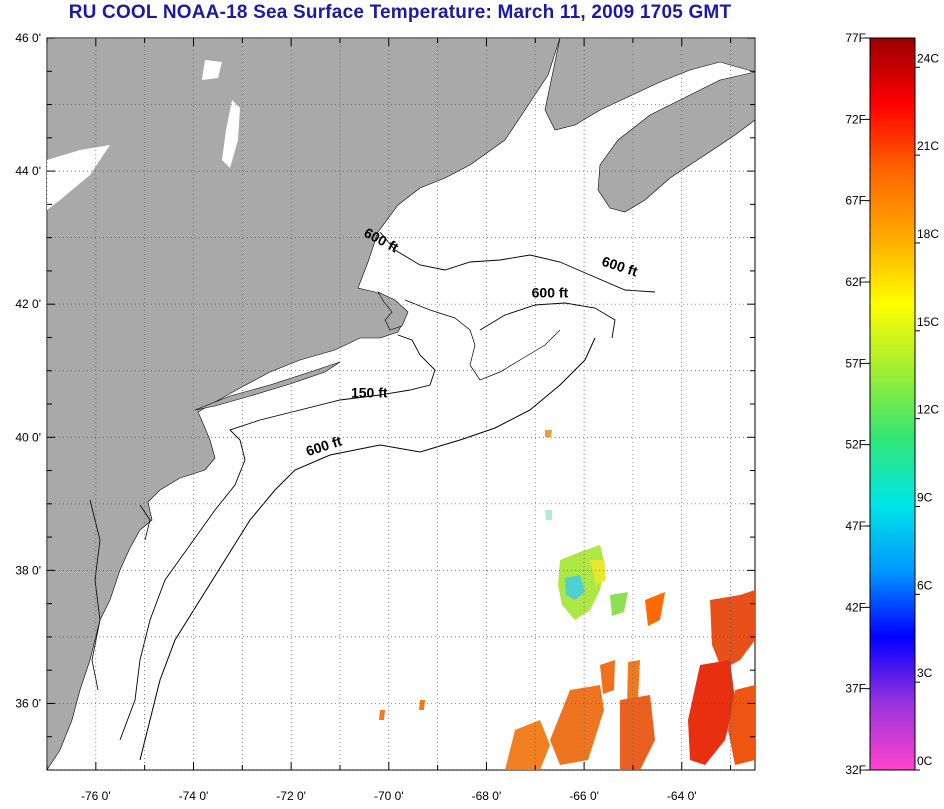  I want to click on colorbar-f-label: 37F, so click(855, 689).